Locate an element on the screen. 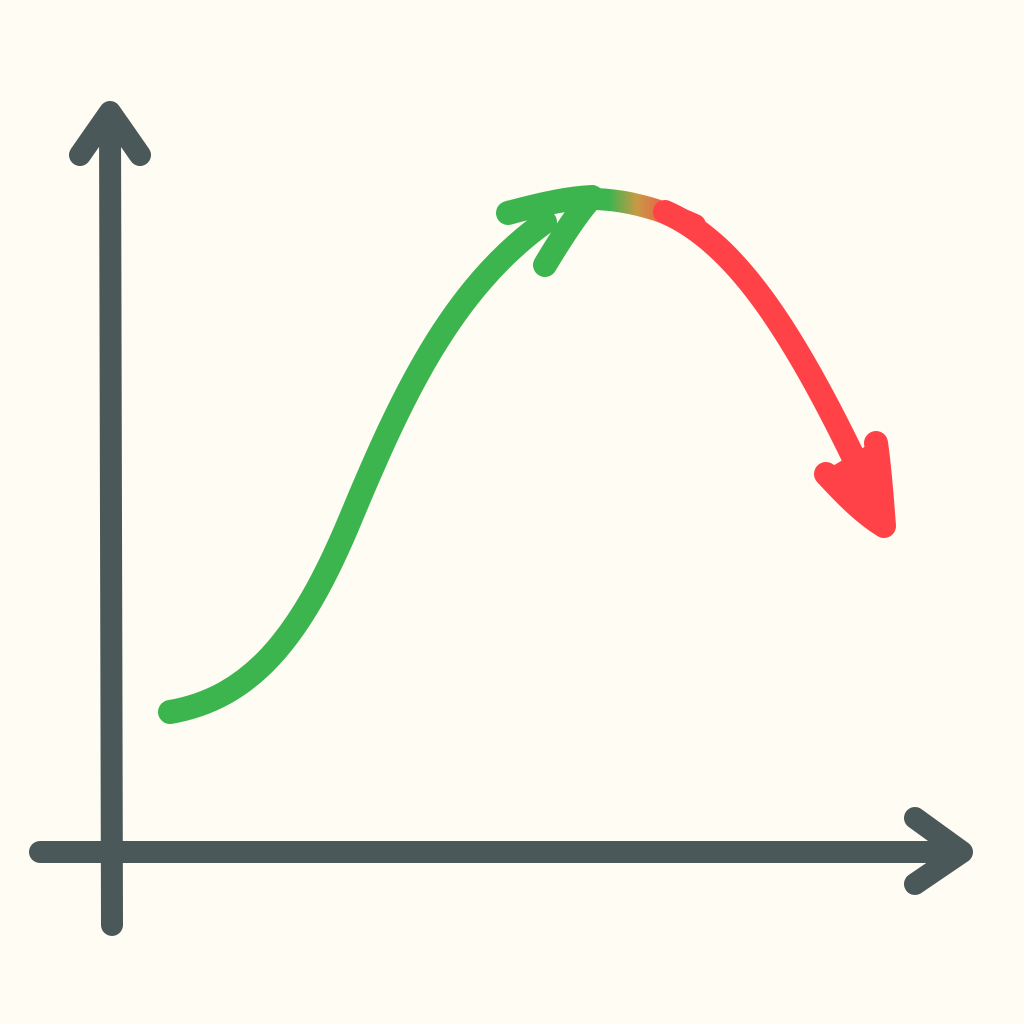 The image size is (1024, 1024). arrow-down-right-head-outline is located at coordinates (855, 484).